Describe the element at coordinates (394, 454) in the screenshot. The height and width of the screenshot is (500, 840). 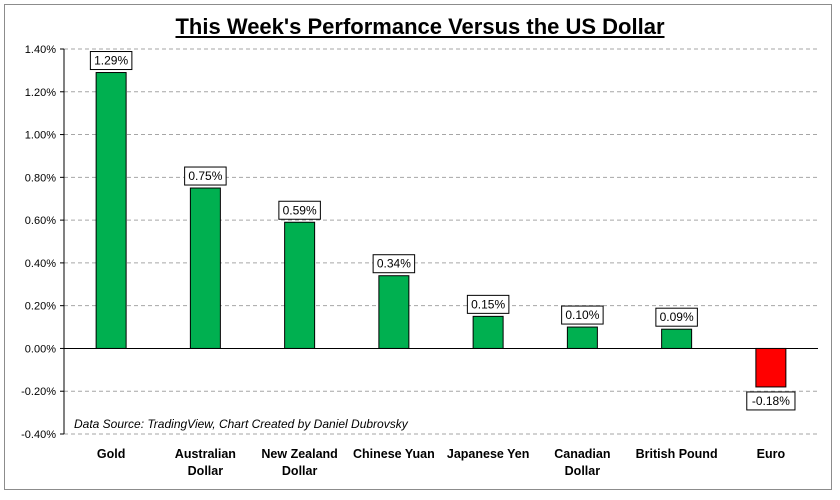
I see `category-label: Chinese Yuan` at that location.